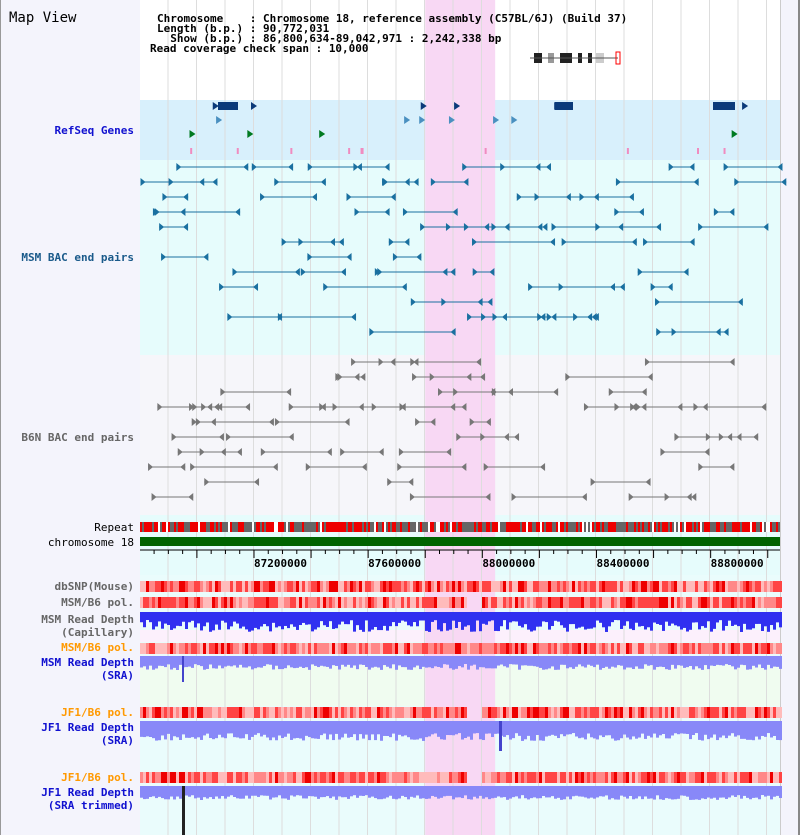 This screenshot has height=835, width=800. Describe the element at coordinates (87, 734) in the screenshot. I see `track-label-jf1-sra: JF1 Read Depth (SRA)` at that location.